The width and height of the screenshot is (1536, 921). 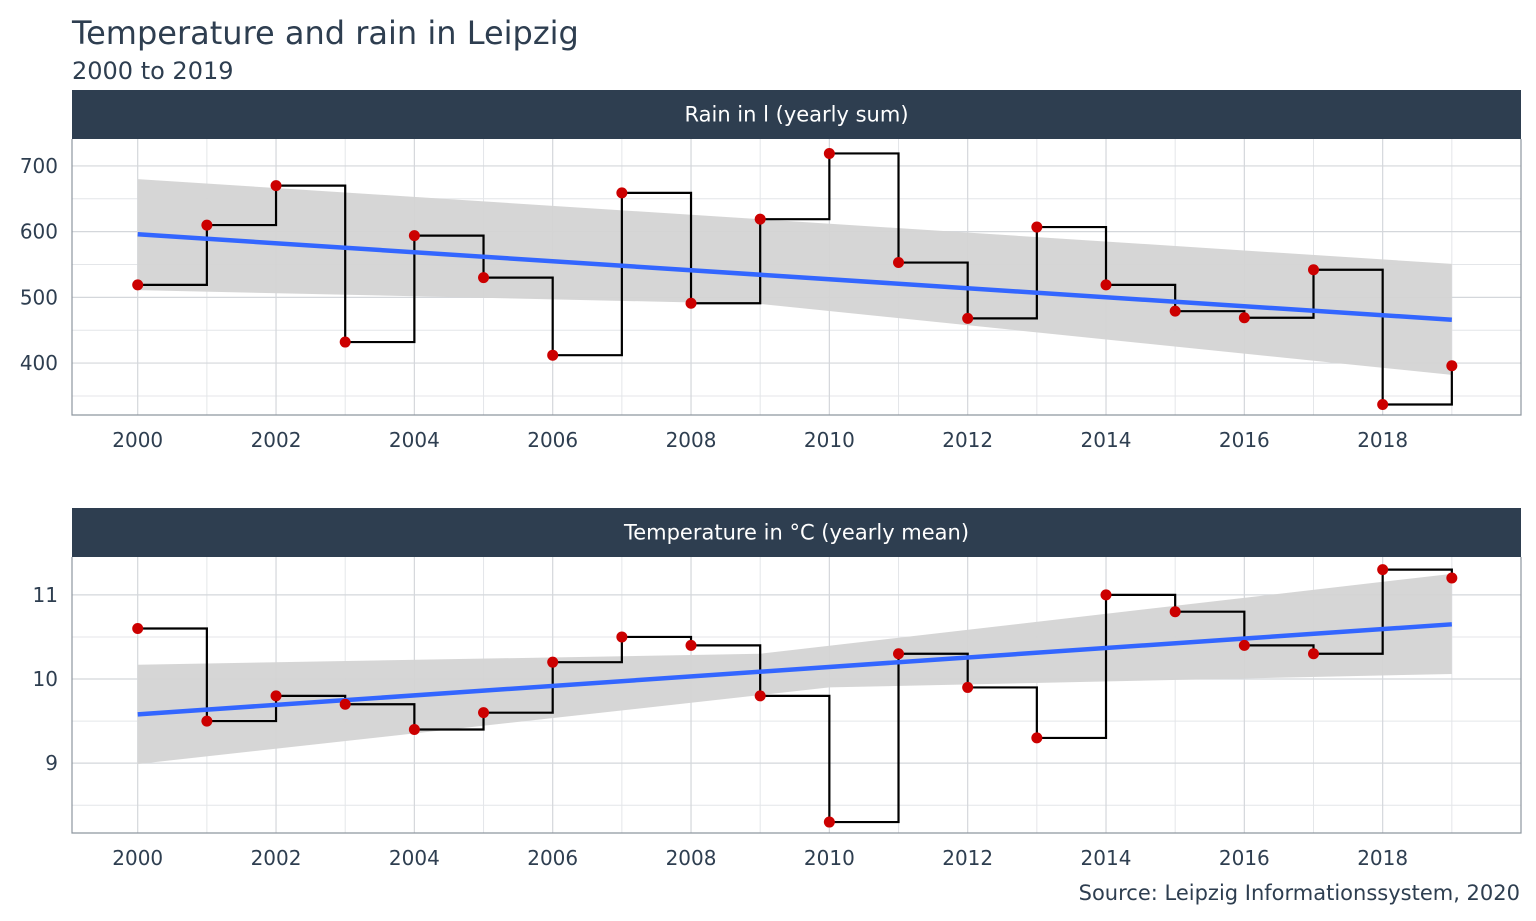 What do you see at coordinates (484, 278) in the screenshot?
I see `data-point: 2005: 530` at bounding box center [484, 278].